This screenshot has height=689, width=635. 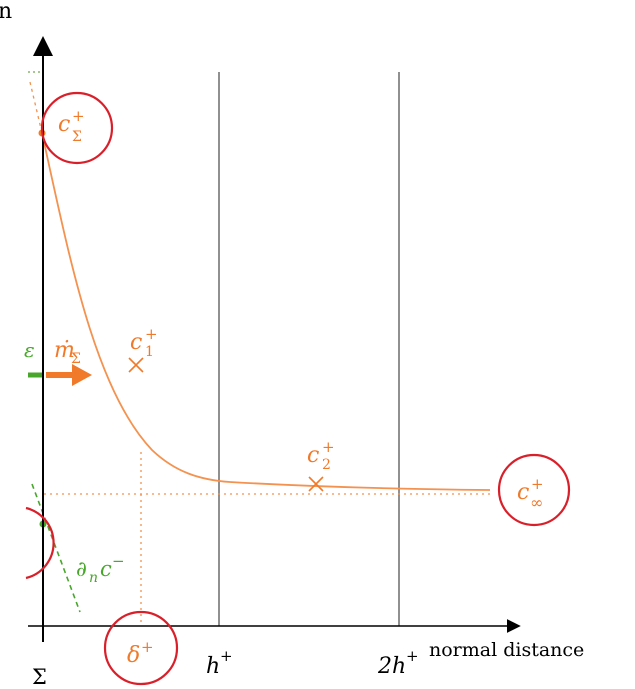 I want to click on svg-text: 1, so click(x=149, y=352).